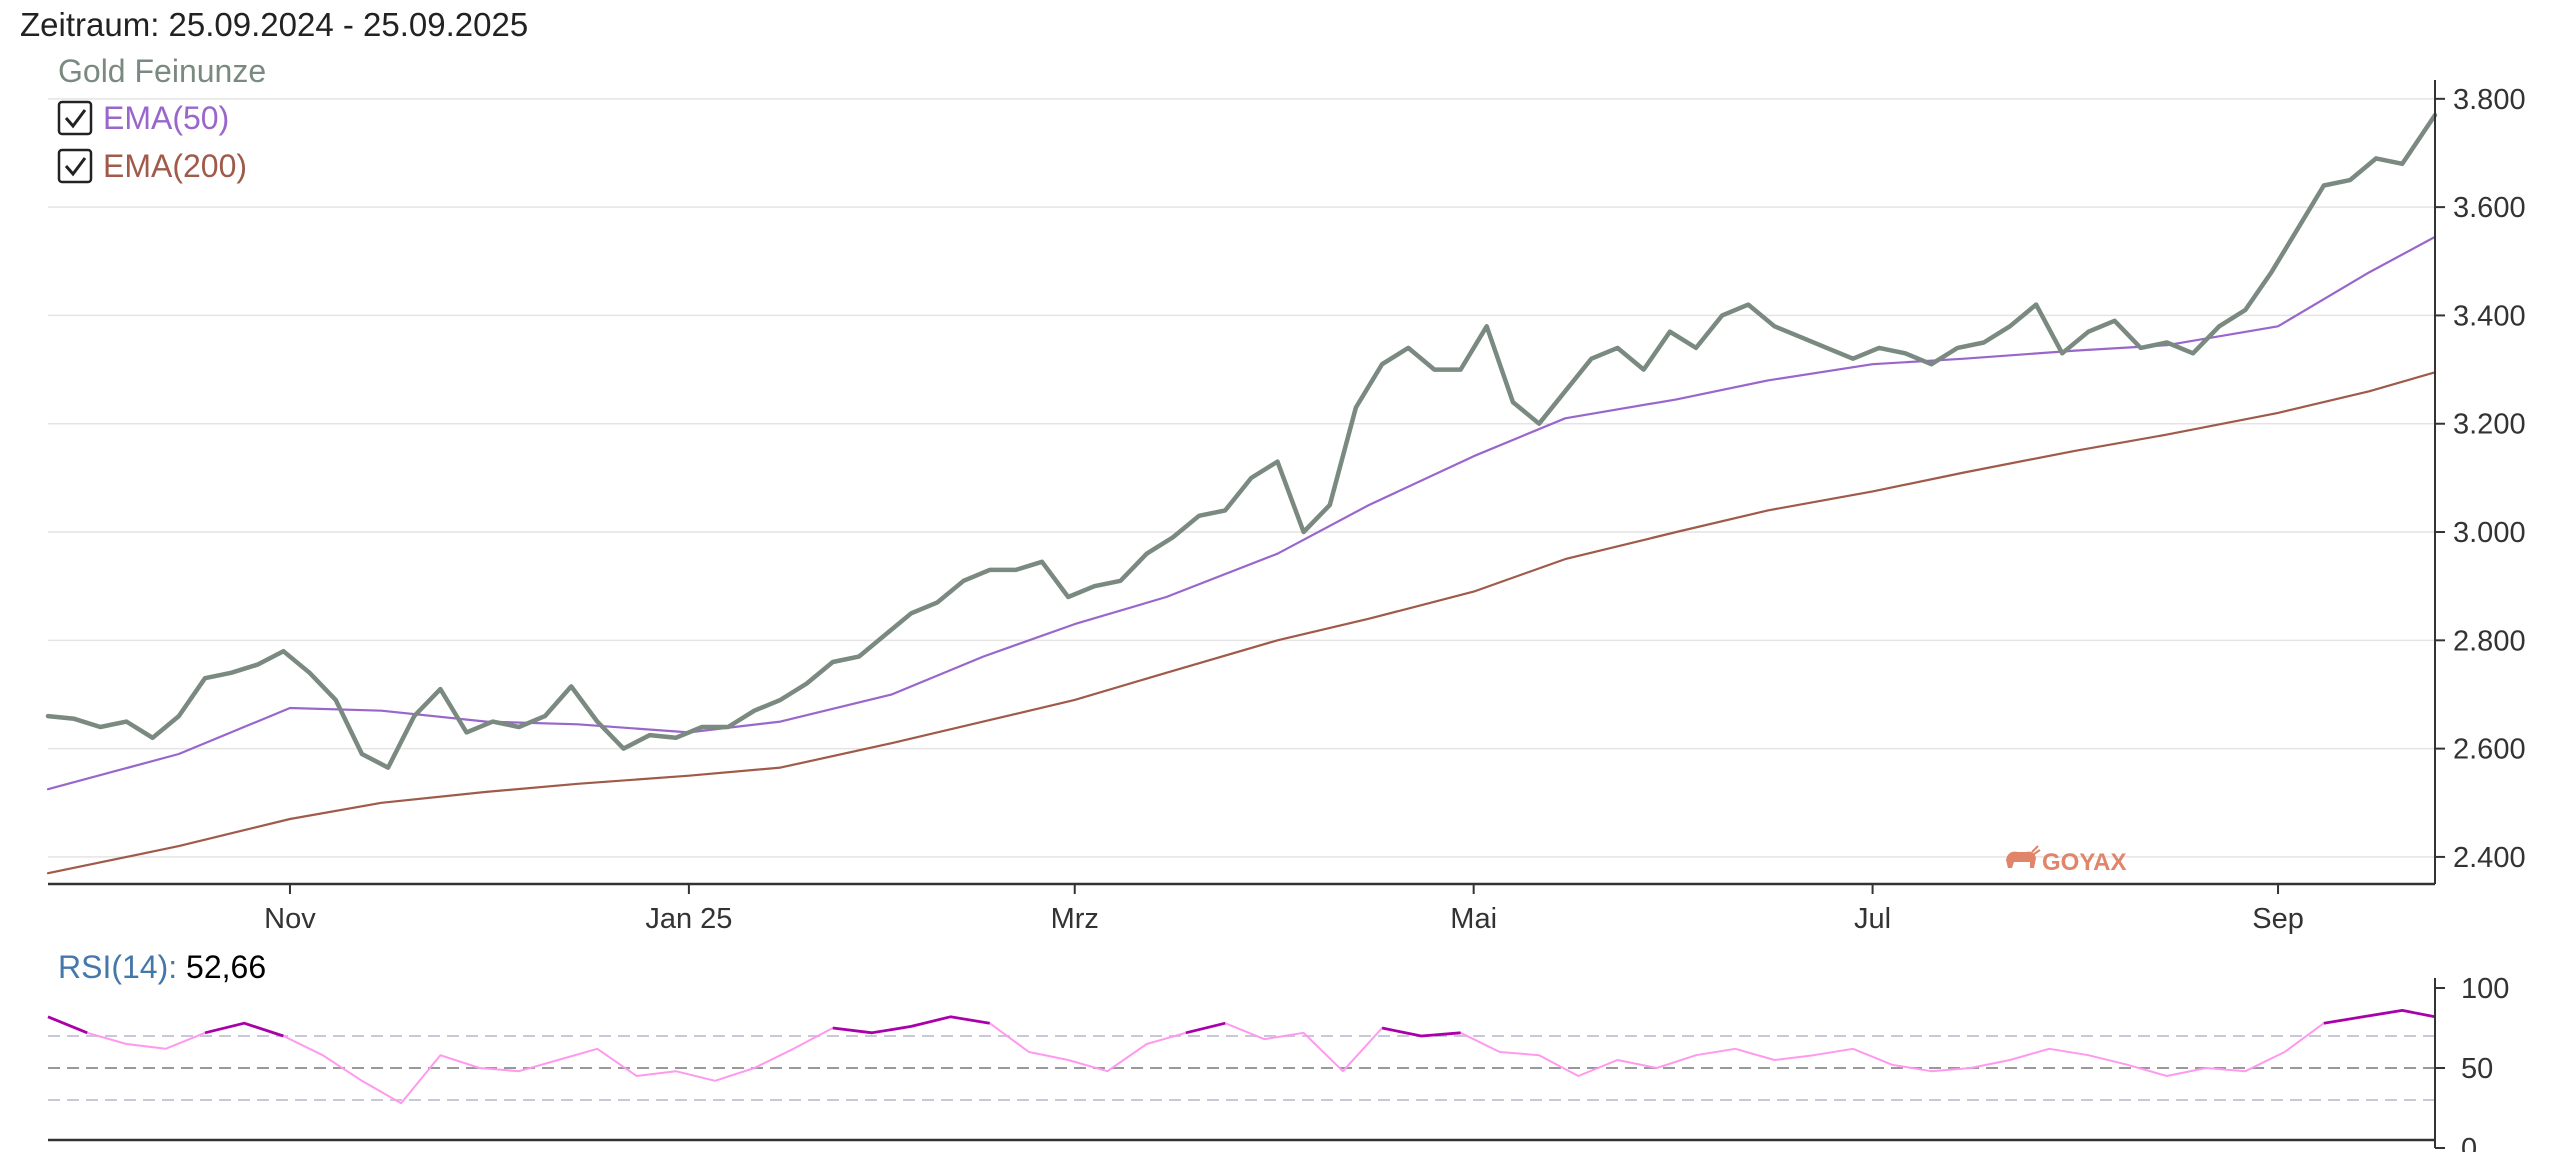 The image size is (2560, 1152). Describe the element at coordinates (2489, 425) in the screenshot. I see `ytick-label-3200: 3.200` at that location.